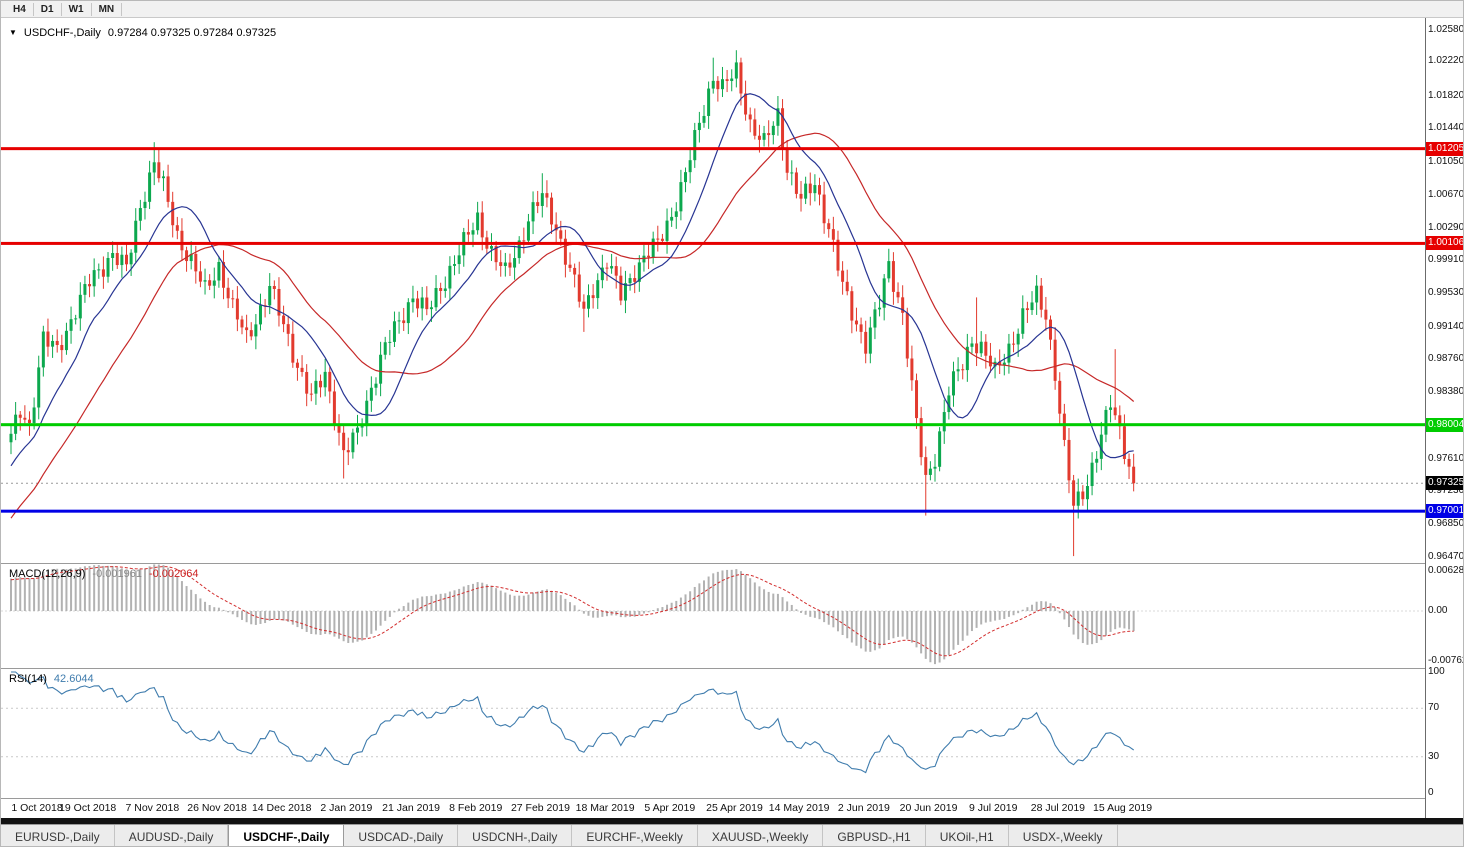 This screenshot has width=1464, height=847. I want to click on price-tick-label: 1.02220, so click(1446, 61).